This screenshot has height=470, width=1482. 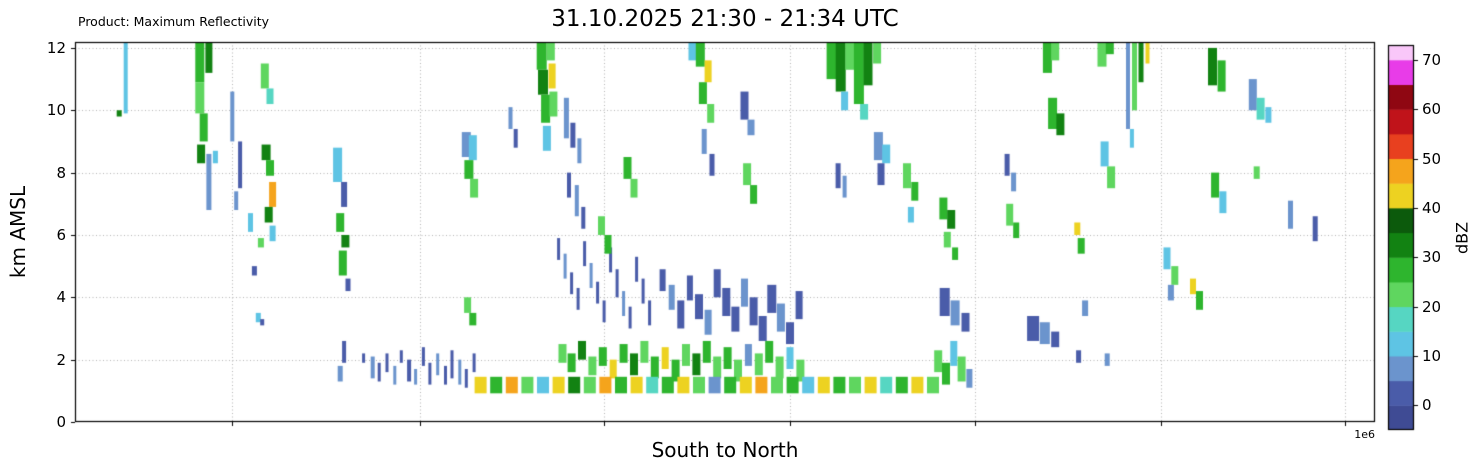 What do you see at coordinates (1432, 306) in the screenshot?
I see `colorbar-tick-label: 20` at bounding box center [1432, 306].